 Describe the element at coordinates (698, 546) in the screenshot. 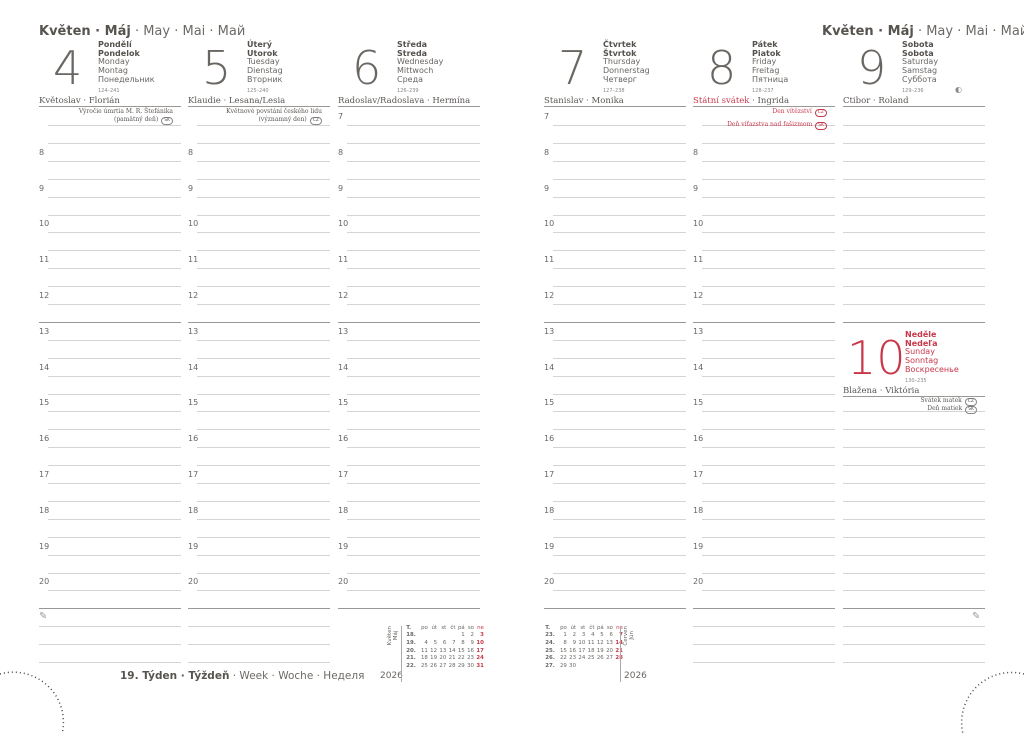

I see `hour-label: 19` at that location.